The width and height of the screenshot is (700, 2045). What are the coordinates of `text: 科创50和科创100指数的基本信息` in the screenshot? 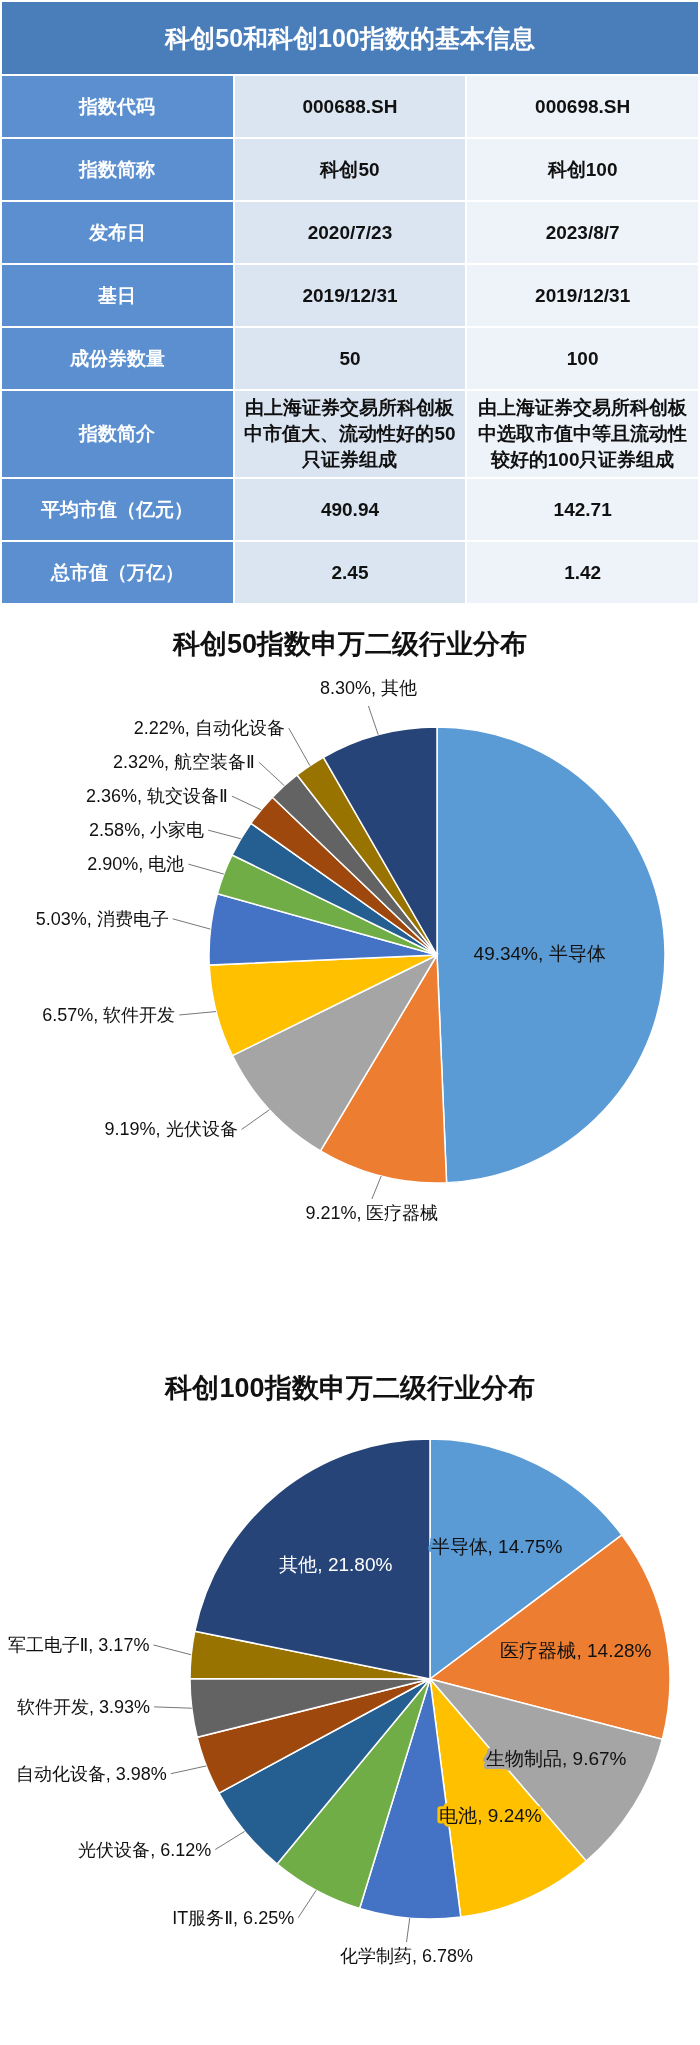 It's located at (350, 38).